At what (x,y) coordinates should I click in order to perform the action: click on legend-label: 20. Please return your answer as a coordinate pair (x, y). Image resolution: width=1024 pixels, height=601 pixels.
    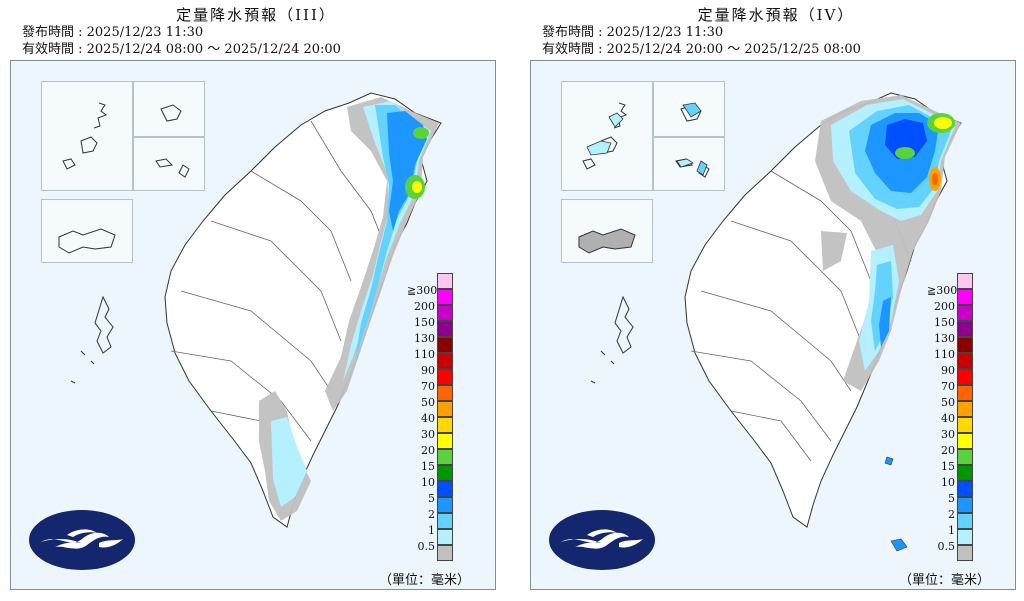
    Looking at the image, I should click on (428, 450).